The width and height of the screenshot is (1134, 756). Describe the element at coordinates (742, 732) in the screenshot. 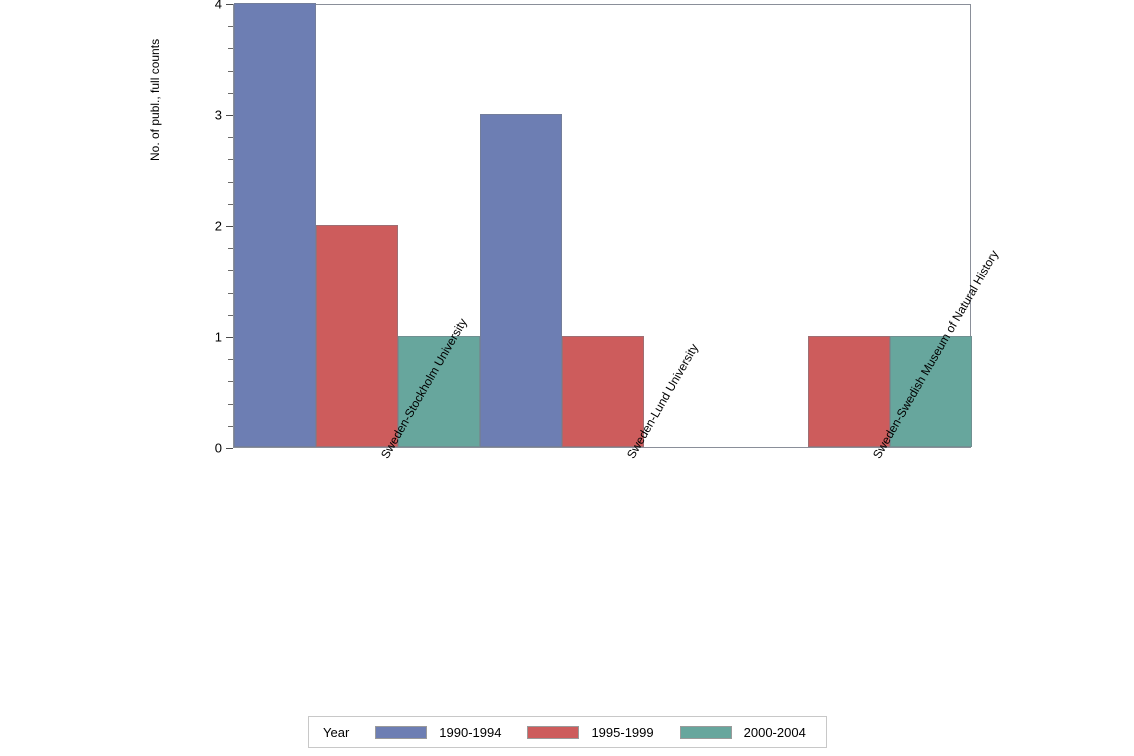

I see `legend-entry: 2000-2004` at that location.